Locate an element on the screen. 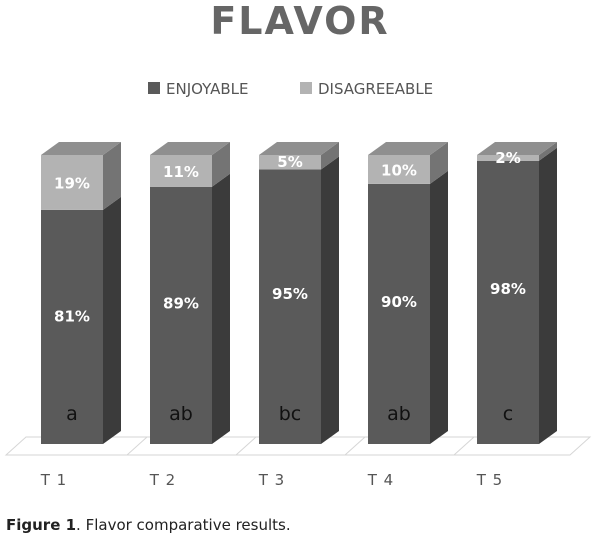 This screenshot has height=540, width=600. bar-group-2: 89% 11% ab is located at coordinates (190, 293).